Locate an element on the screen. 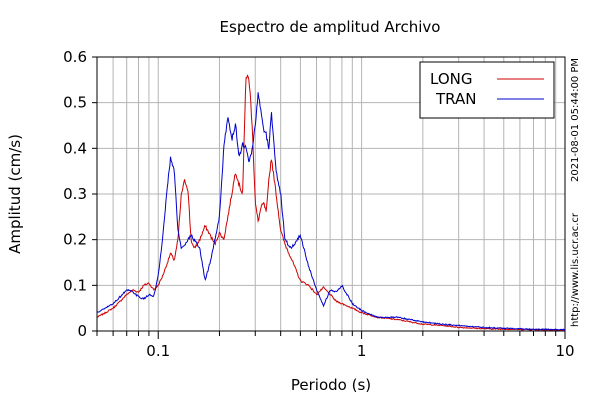 This screenshot has width=600, height=400. legend-label-long: LONG is located at coordinates (451, 79).